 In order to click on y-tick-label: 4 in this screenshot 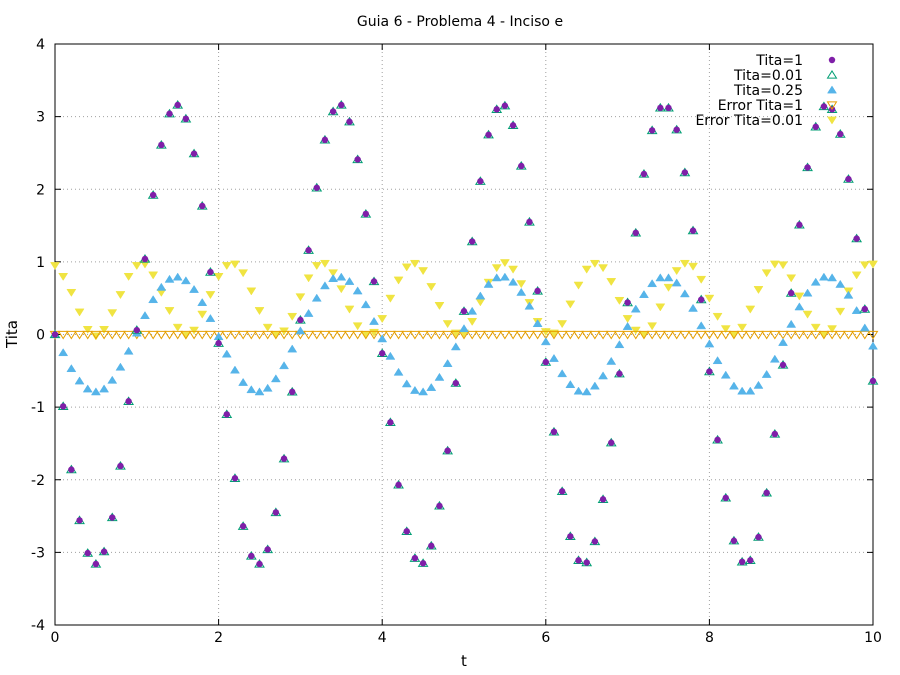, I will do `click(40, 45)`.